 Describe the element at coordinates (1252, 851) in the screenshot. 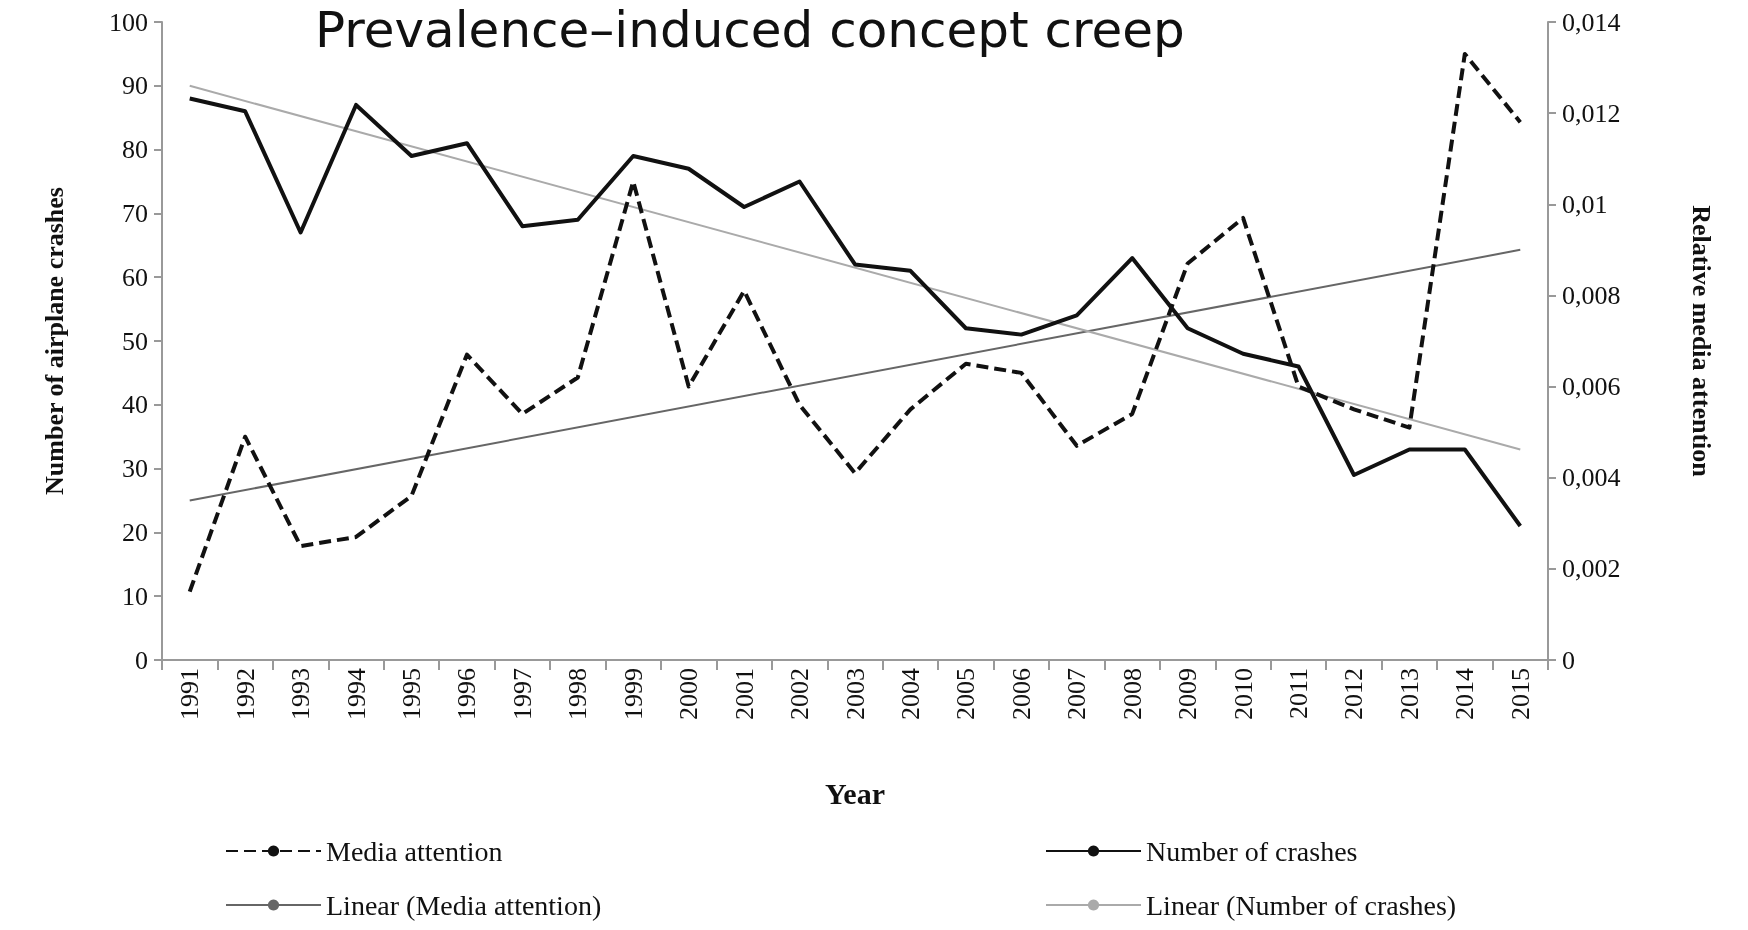

I see `legend-label: Number of crashes` at that location.